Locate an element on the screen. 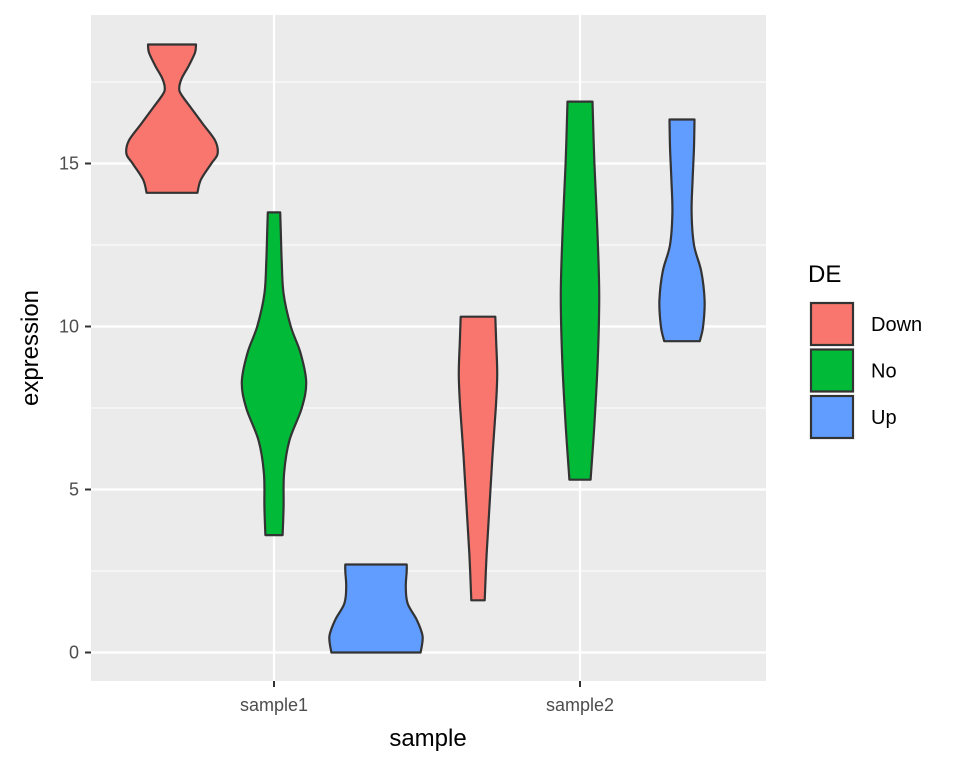  y-tick-label: 0 is located at coordinates (74, 653).